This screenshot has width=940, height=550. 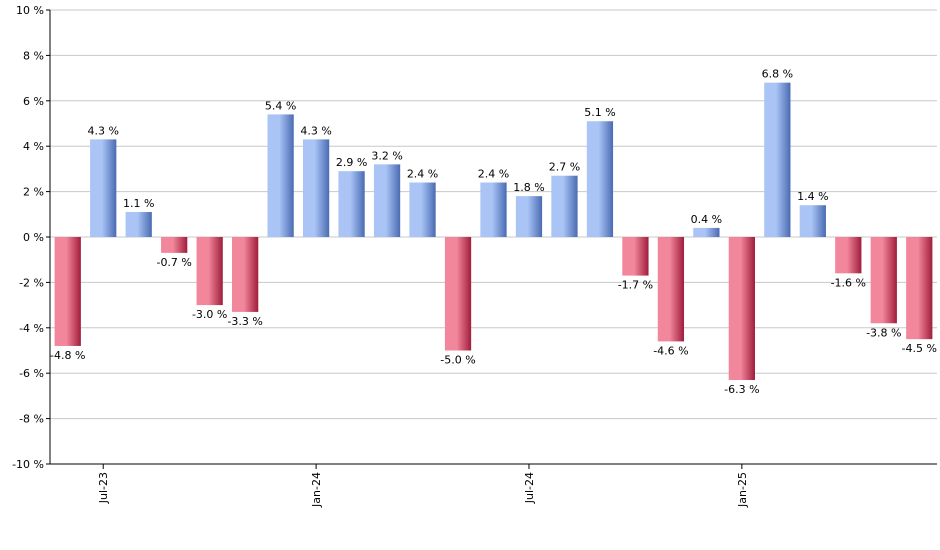 What do you see at coordinates (31, 328) in the screenshot?
I see `y-tick-label: -4 %` at bounding box center [31, 328].